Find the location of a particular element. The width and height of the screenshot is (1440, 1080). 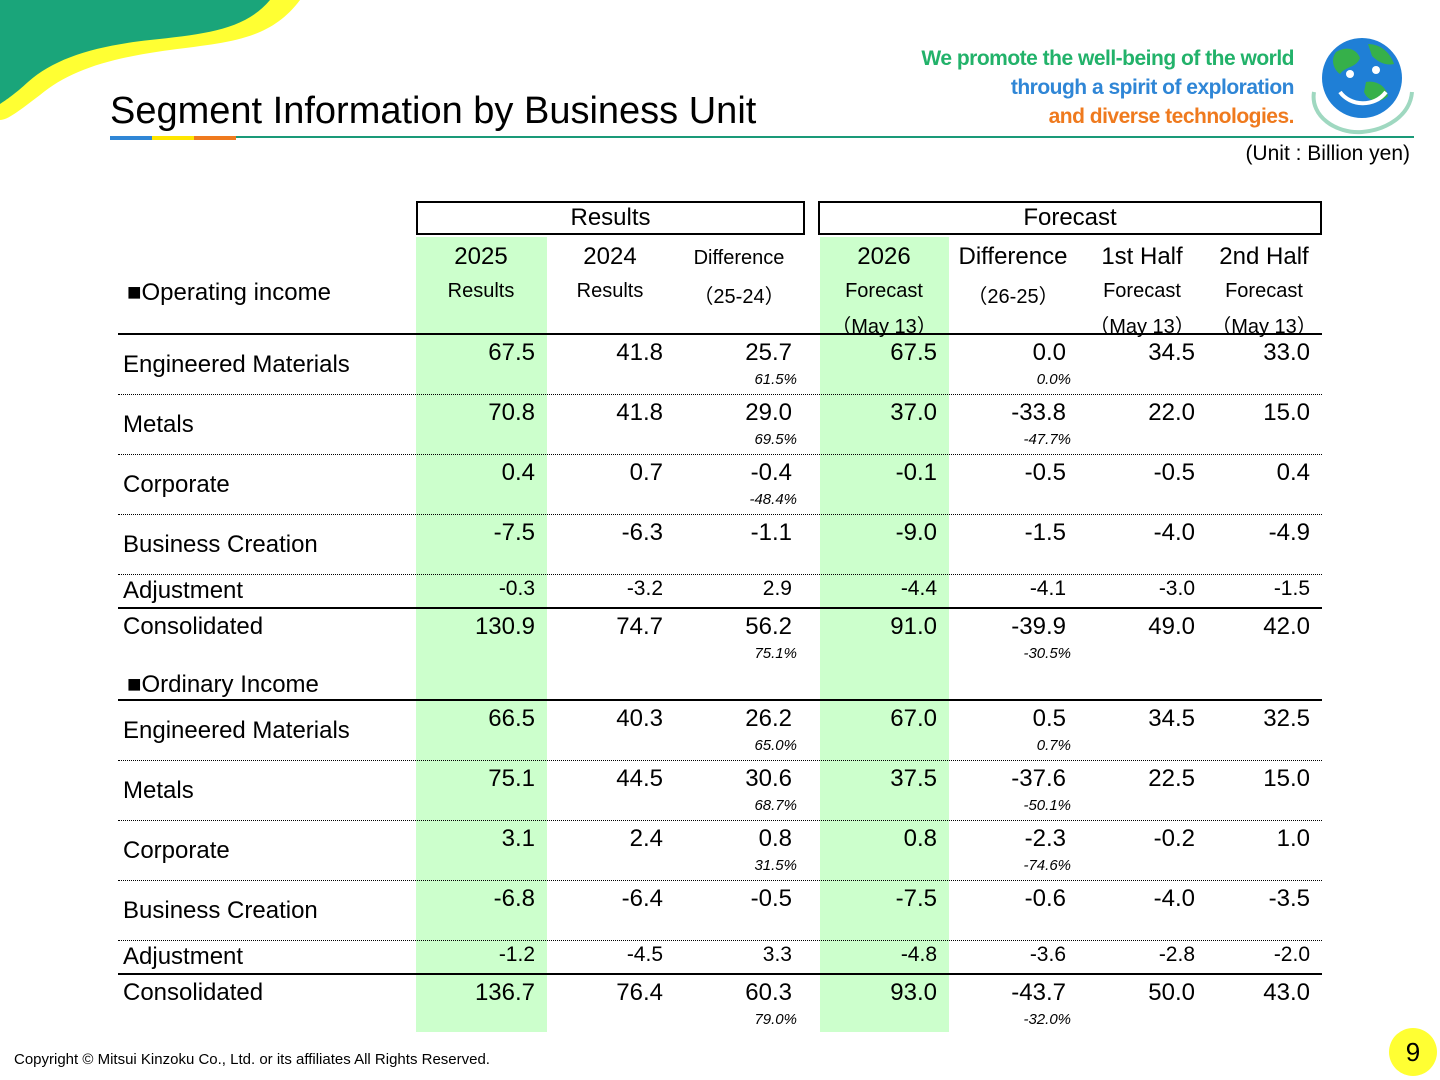

row-label: Business Creation is located at coordinates (220, 910).